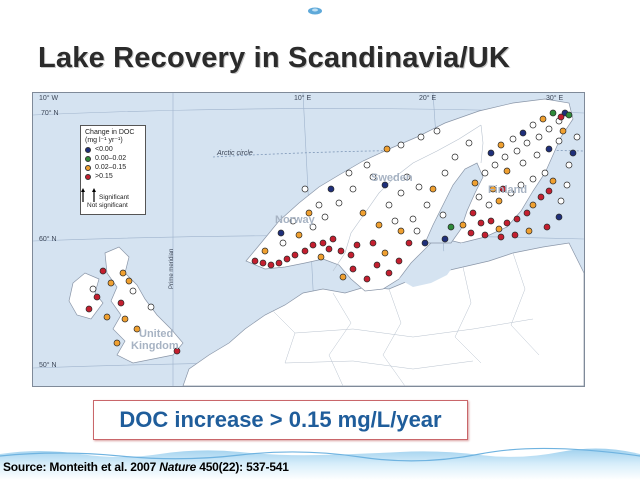  I want to click on legend-significant: Significant, so click(114, 197).